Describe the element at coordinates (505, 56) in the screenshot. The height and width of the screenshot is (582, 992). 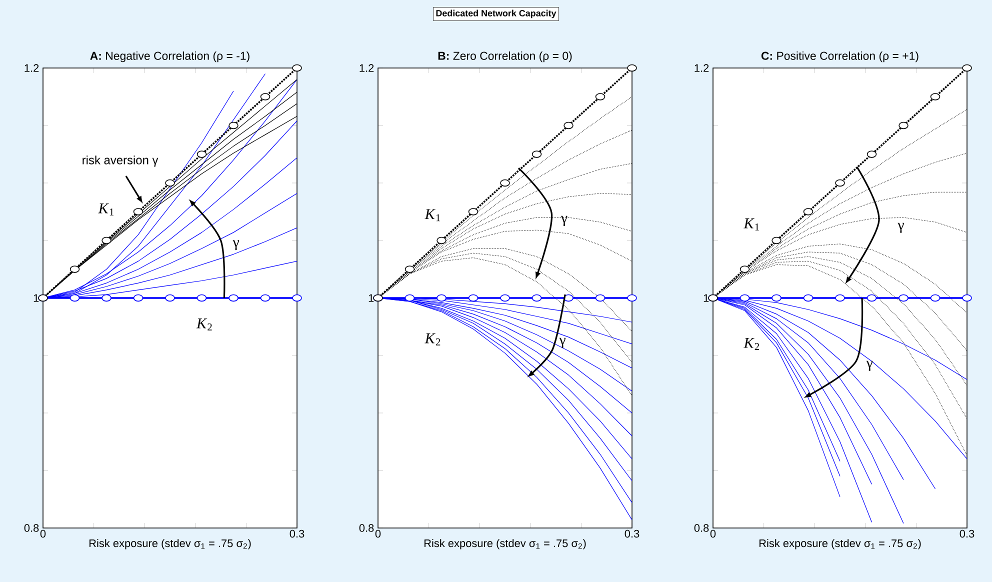
I see `chart-title: B: Zero Correlation (ρ = 0)` at that location.